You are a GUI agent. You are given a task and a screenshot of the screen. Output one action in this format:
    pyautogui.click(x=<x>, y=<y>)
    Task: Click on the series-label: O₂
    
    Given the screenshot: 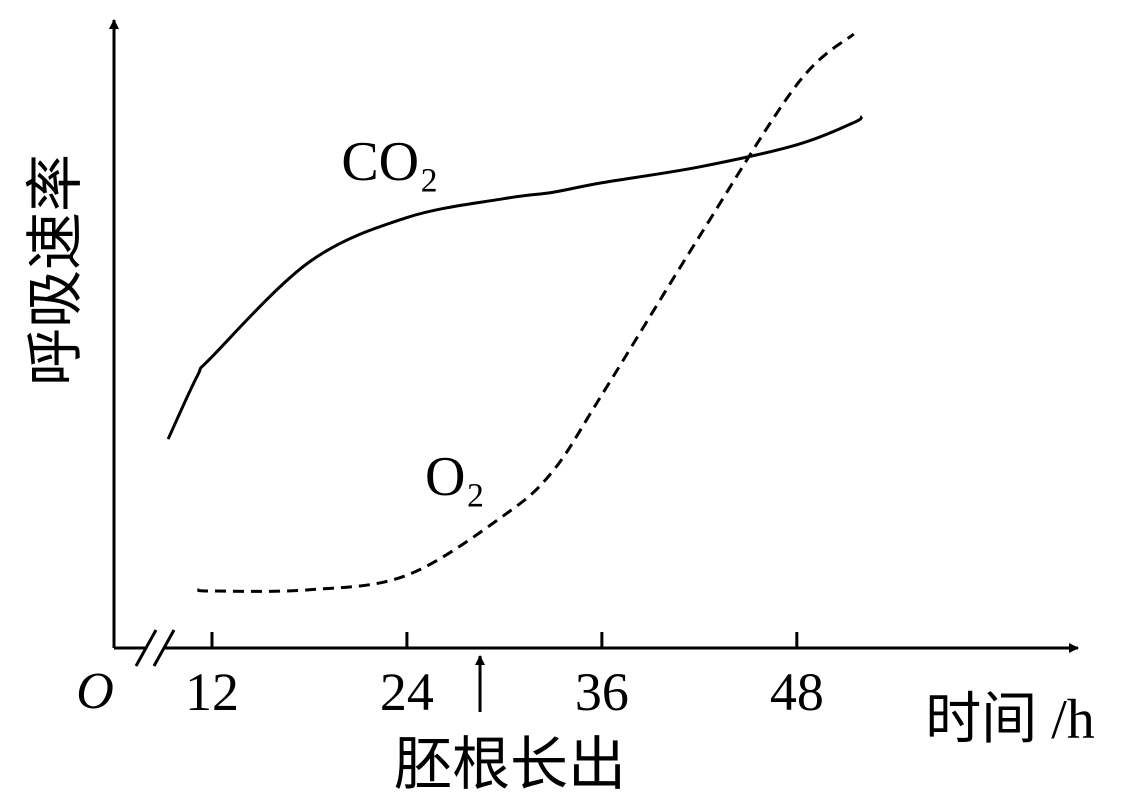 What is the action you would take?
    pyautogui.click(x=455, y=477)
    